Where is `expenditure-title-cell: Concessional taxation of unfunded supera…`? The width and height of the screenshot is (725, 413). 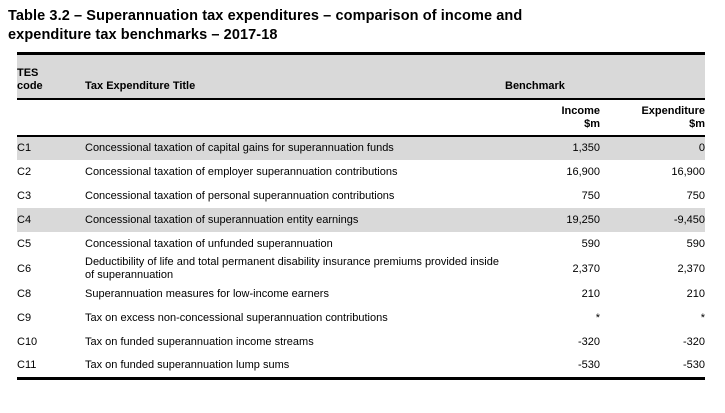
expenditure-title-cell: Concessional taxation of unfunded supera… is located at coordinates (209, 243).